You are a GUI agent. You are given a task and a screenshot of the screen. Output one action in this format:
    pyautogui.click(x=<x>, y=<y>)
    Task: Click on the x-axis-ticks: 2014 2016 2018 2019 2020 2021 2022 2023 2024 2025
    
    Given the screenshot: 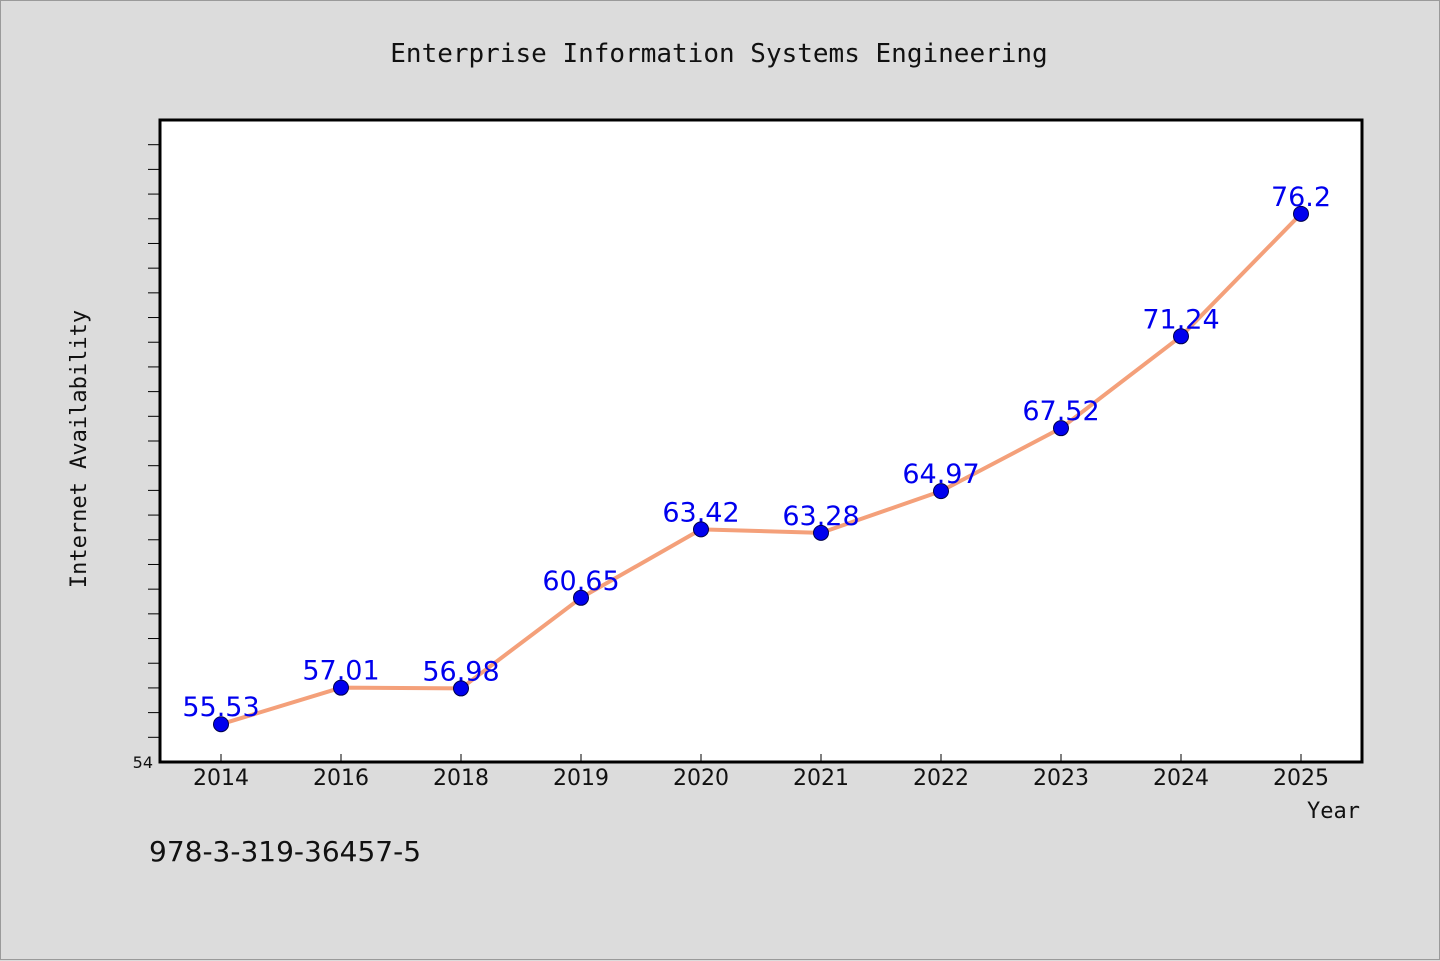 What is the action you would take?
    pyautogui.click(x=761, y=772)
    